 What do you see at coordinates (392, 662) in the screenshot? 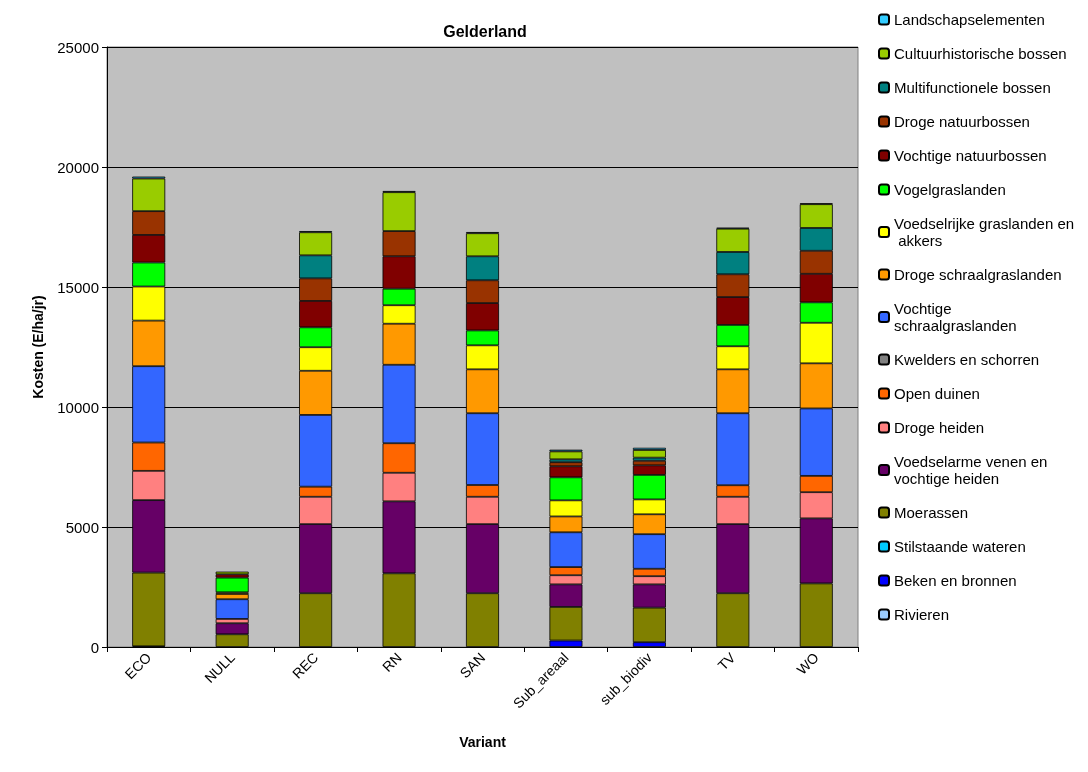
I see `x-tick-label: RN` at bounding box center [392, 662].